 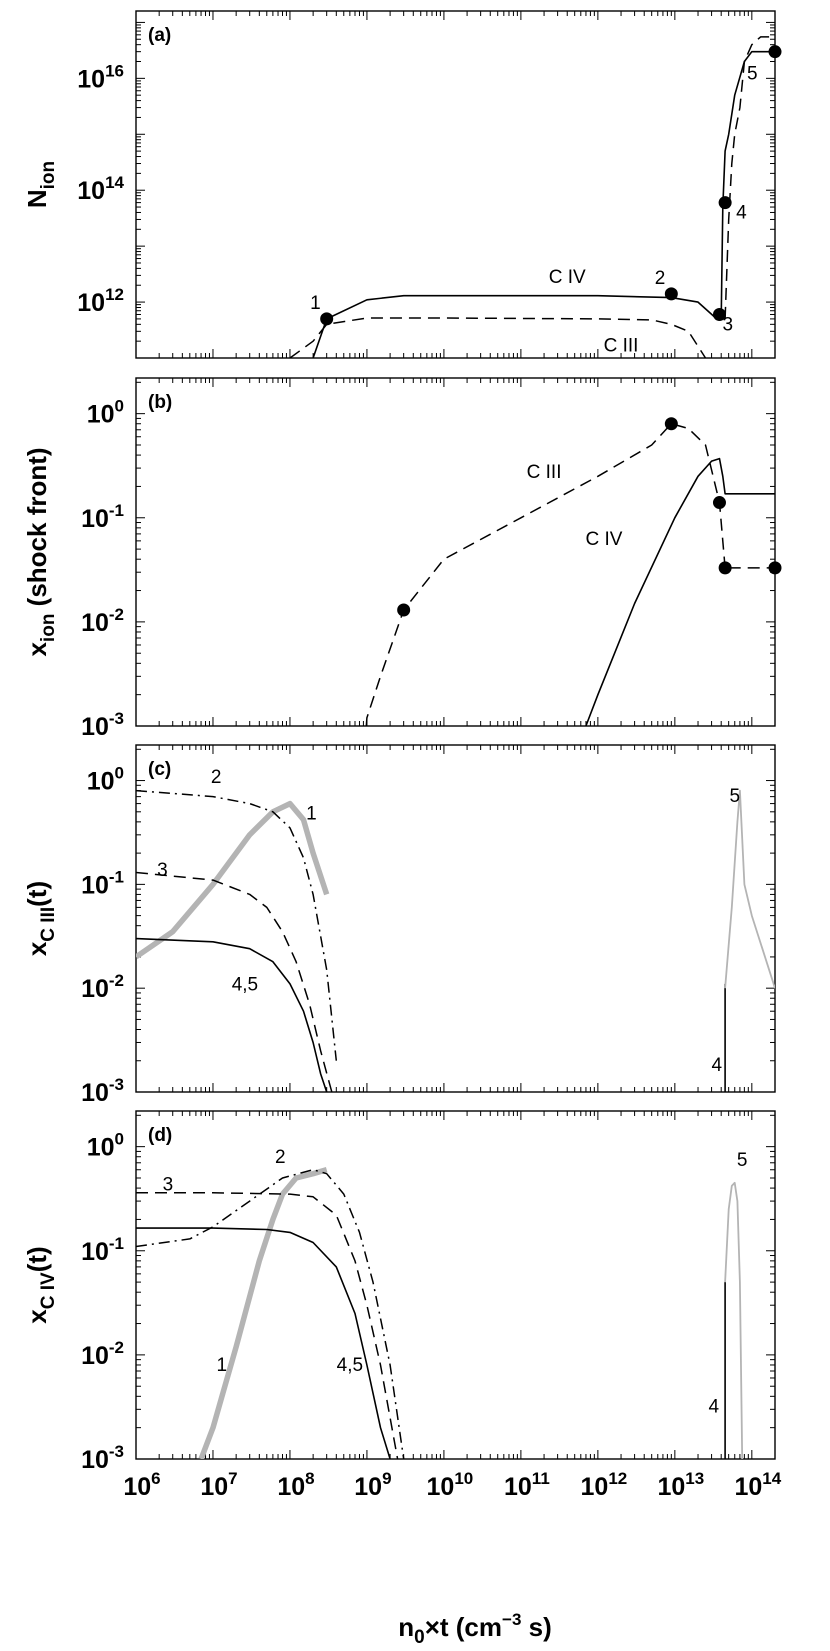 I want to click on x-axis-label-end: s), so click(x=536, y=1627).